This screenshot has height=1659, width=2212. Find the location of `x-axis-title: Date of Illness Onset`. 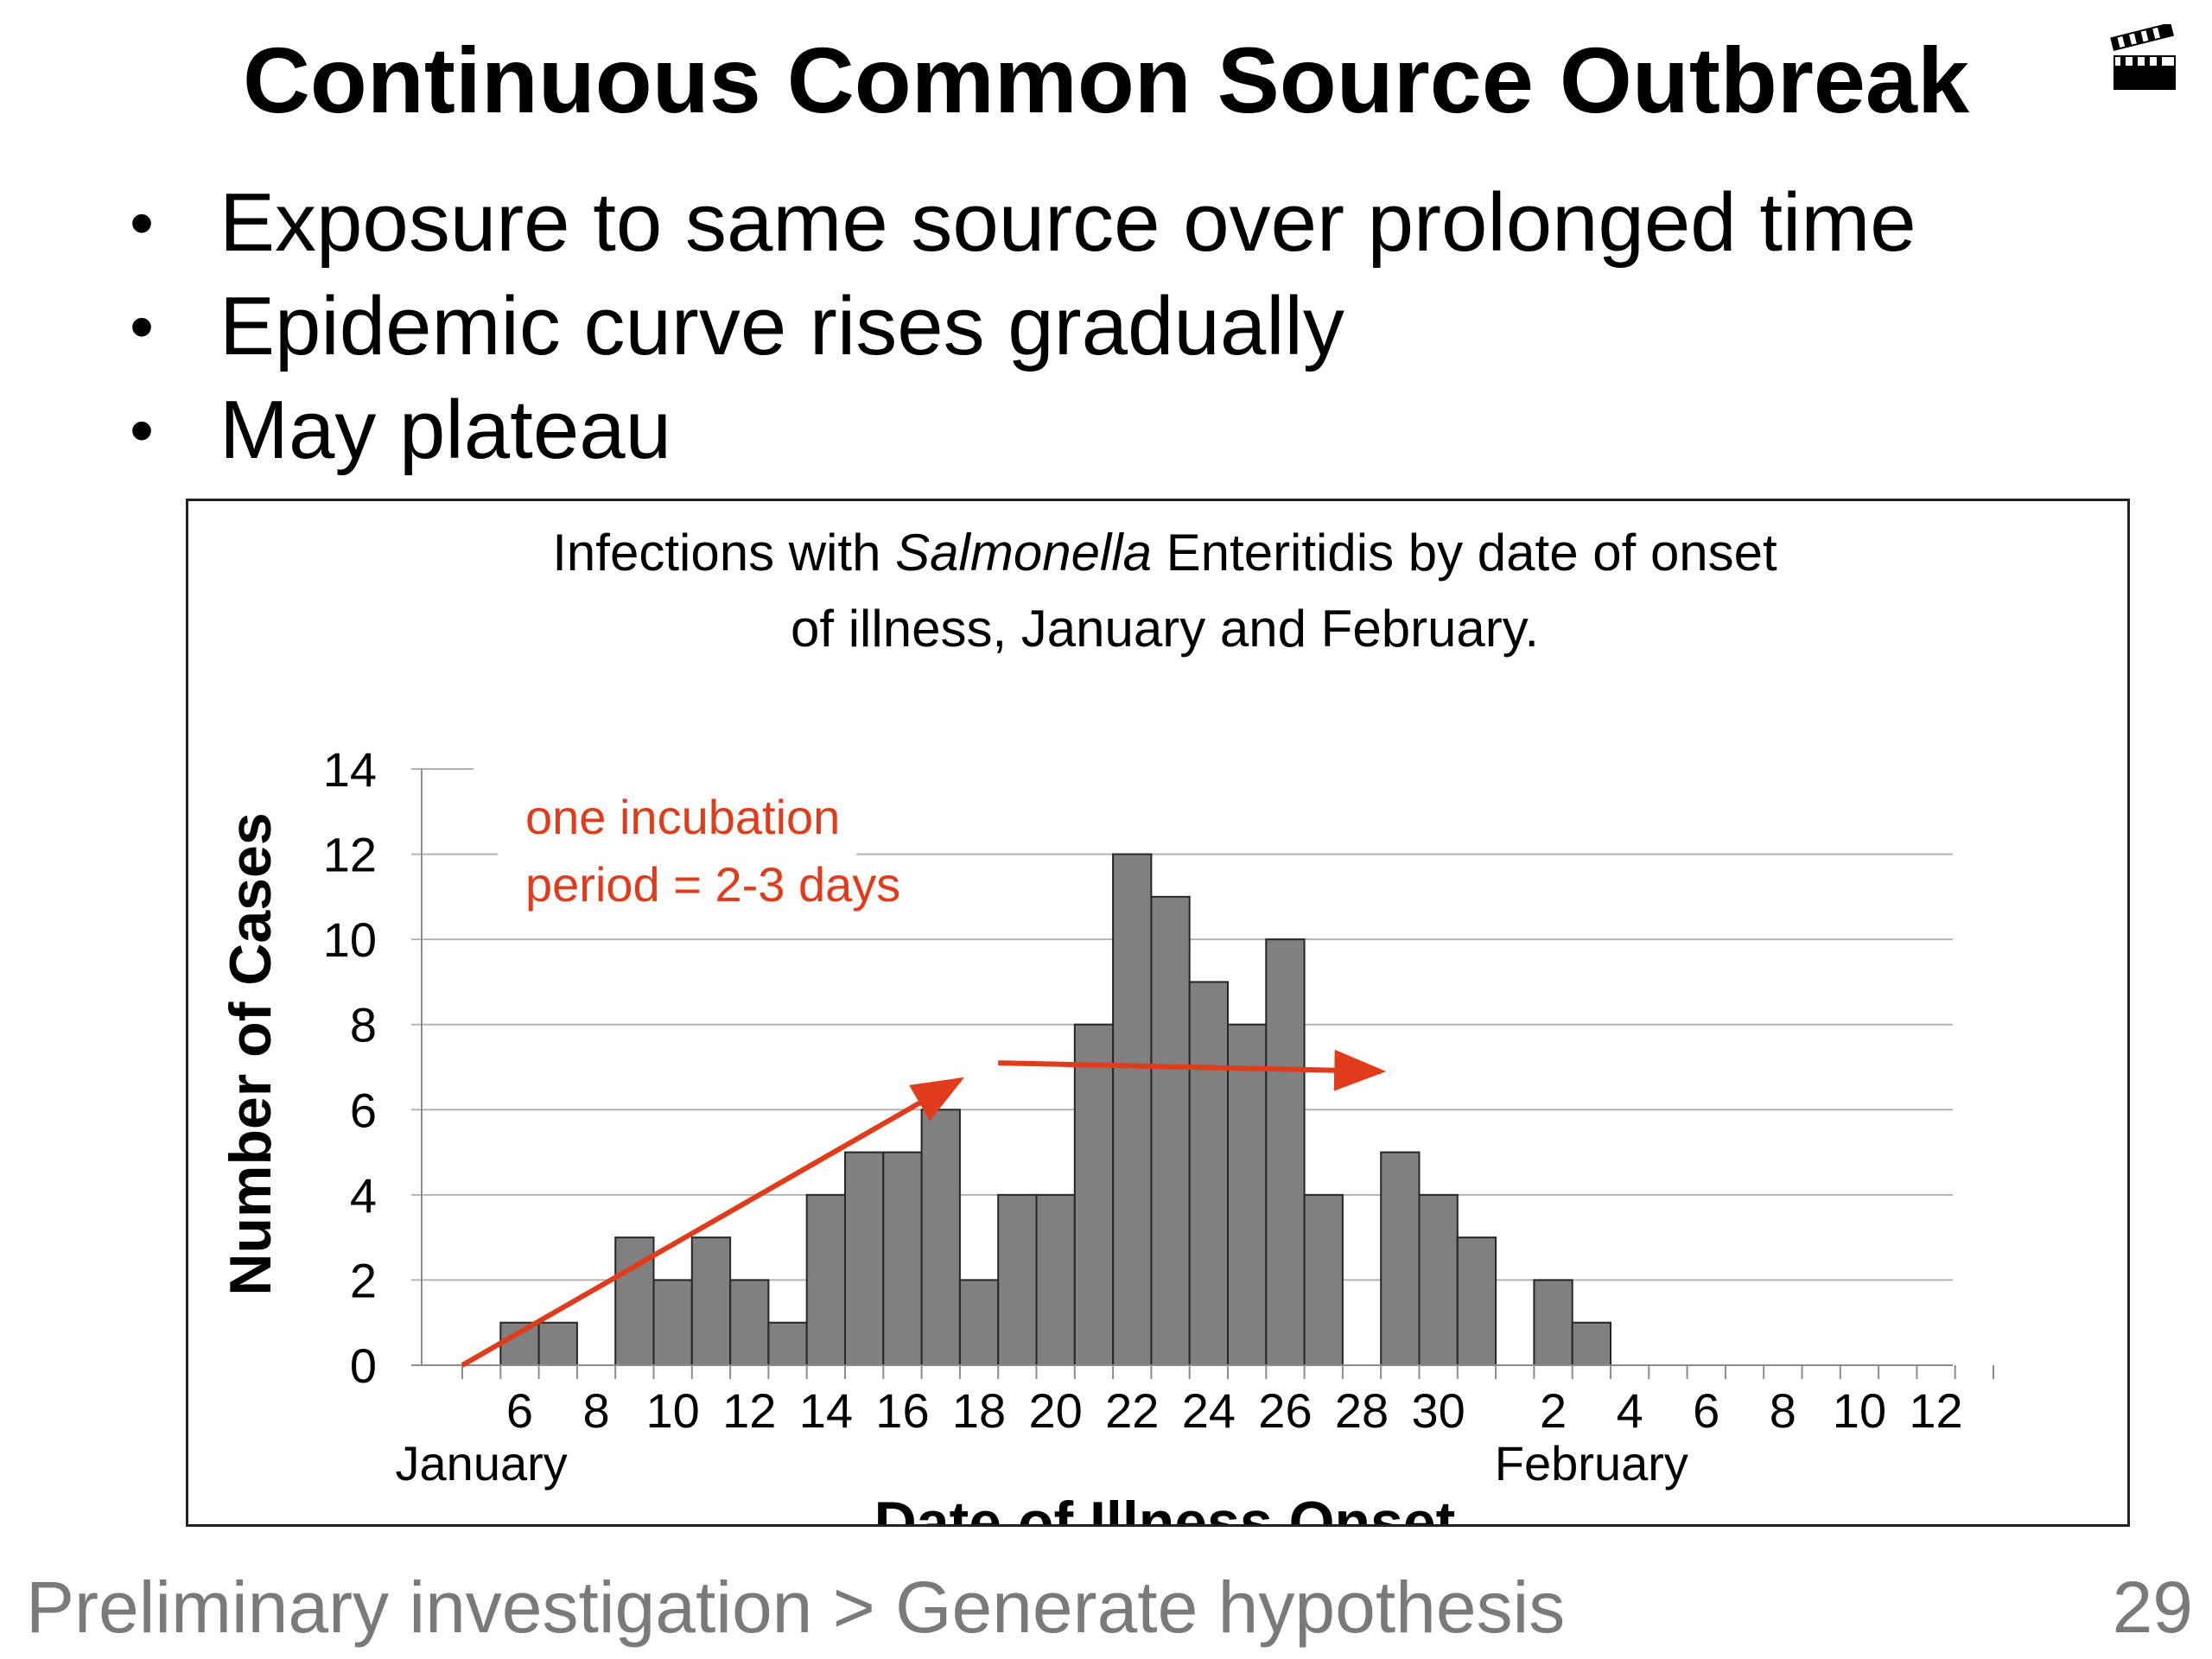

x-axis-title: Date of Illness Onset is located at coordinates (1165, 1507).